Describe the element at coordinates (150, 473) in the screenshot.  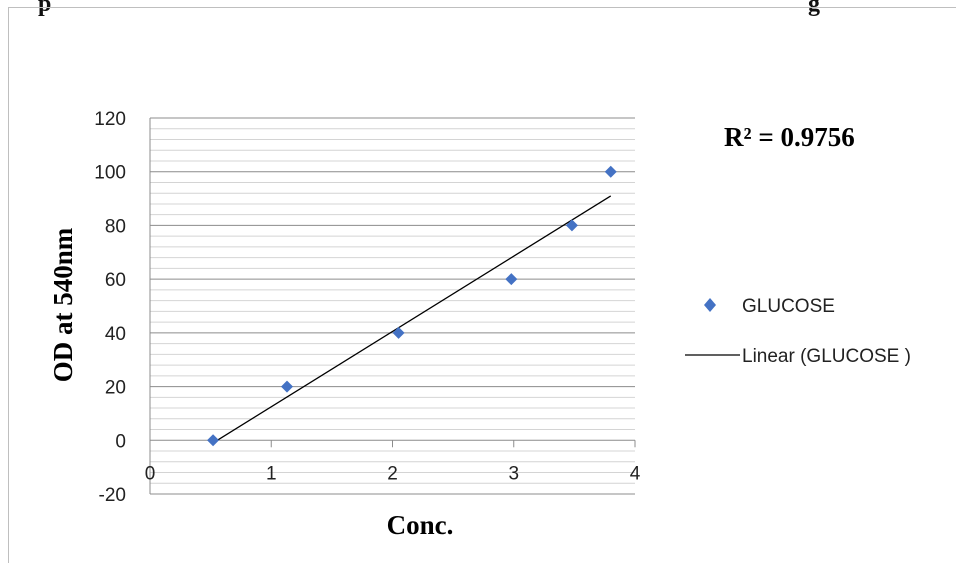
I see `x-tick-label: 0` at that location.